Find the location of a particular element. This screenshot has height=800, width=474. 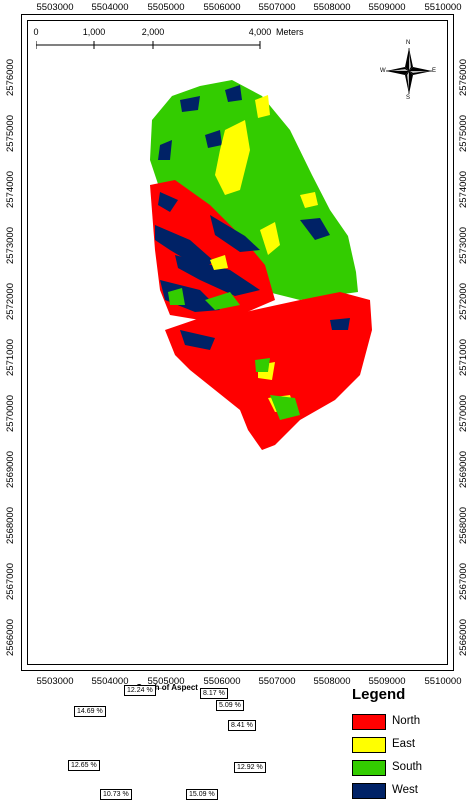

west-letter: W is located at coordinates (383, 71).